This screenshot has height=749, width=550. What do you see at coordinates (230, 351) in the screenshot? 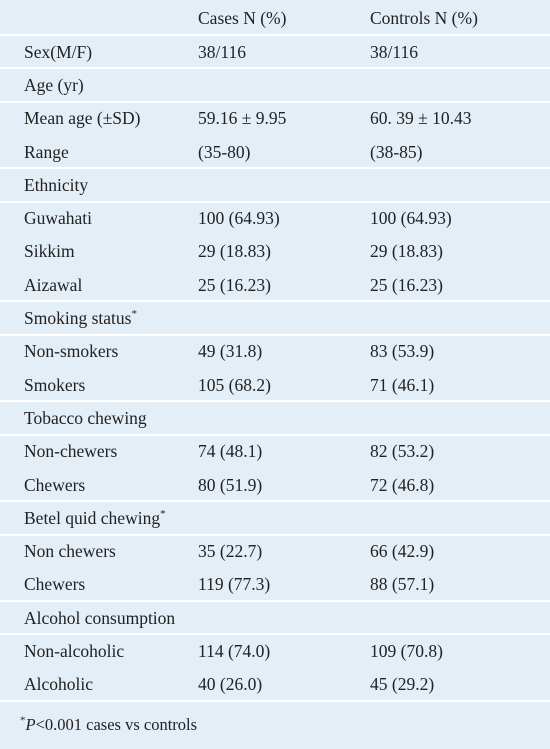
I see `cell-value: 49 (31.8)` at bounding box center [230, 351].